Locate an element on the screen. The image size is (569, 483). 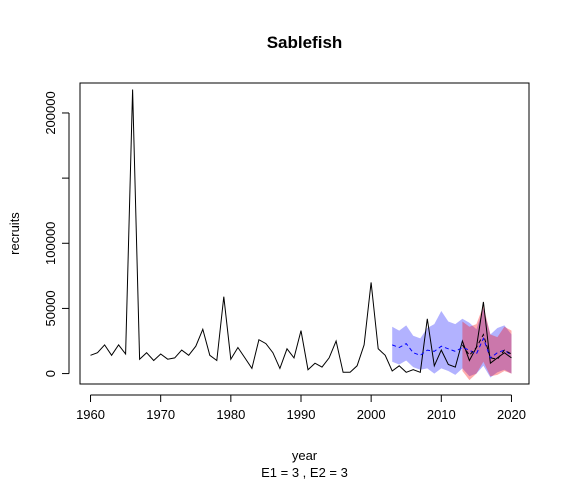
y-tick-label-100000: 100000 is located at coordinates (50, 243).